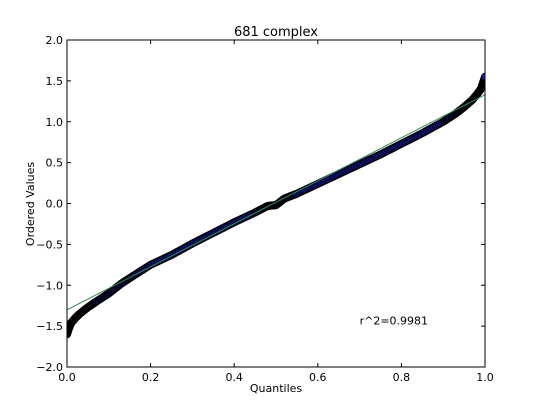 The width and height of the screenshot is (540, 407). What do you see at coordinates (394, 320) in the screenshot?
I see `r-squared-annotation: r^2=0.9981` at bounding box center [394, 320].